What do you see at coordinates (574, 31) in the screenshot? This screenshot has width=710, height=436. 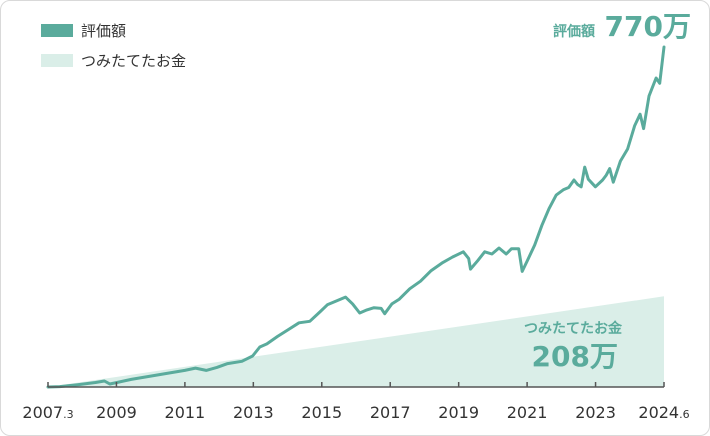 I see `valuation-annotation-label: 評価額` at bounding box center [574, 31].